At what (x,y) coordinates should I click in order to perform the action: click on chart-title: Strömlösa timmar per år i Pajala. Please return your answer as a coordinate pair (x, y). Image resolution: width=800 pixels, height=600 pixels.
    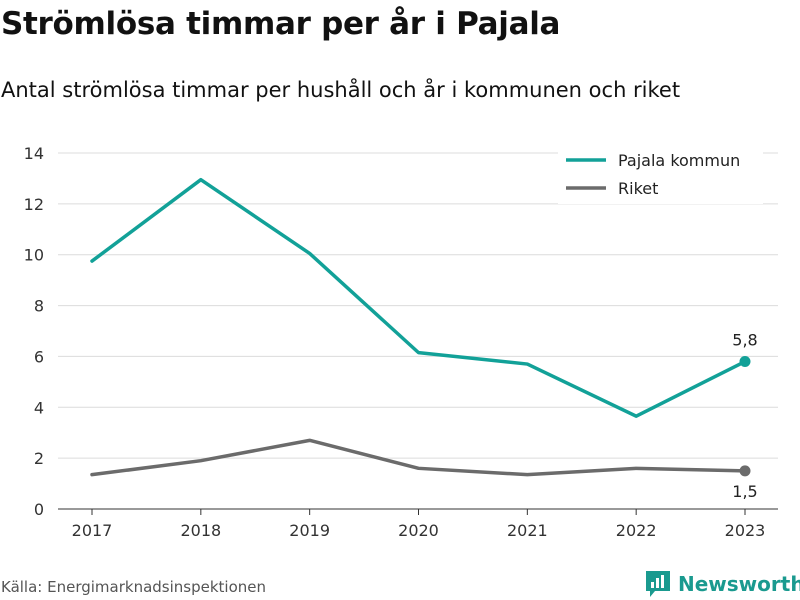
    Looking at the image, I should click on (281, 24).